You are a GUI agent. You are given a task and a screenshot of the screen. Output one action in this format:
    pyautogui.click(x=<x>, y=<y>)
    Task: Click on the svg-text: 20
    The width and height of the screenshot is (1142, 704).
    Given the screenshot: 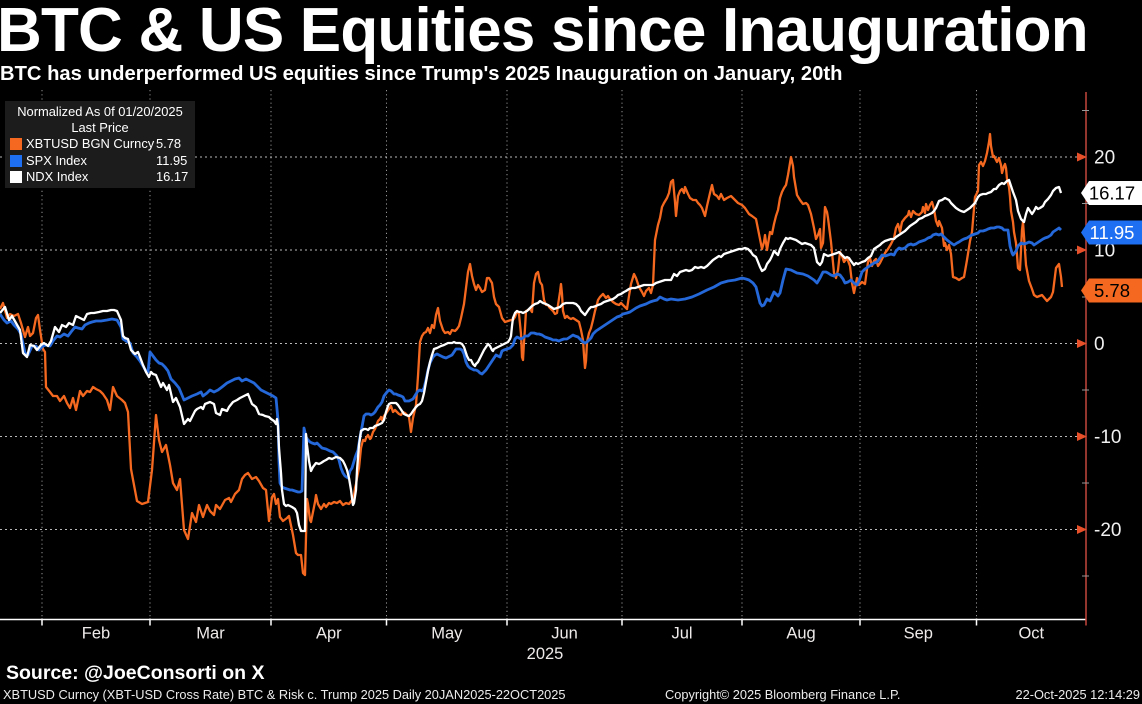 What is the action you would take?
    pyautogui.click(x=1104, y=158)
    